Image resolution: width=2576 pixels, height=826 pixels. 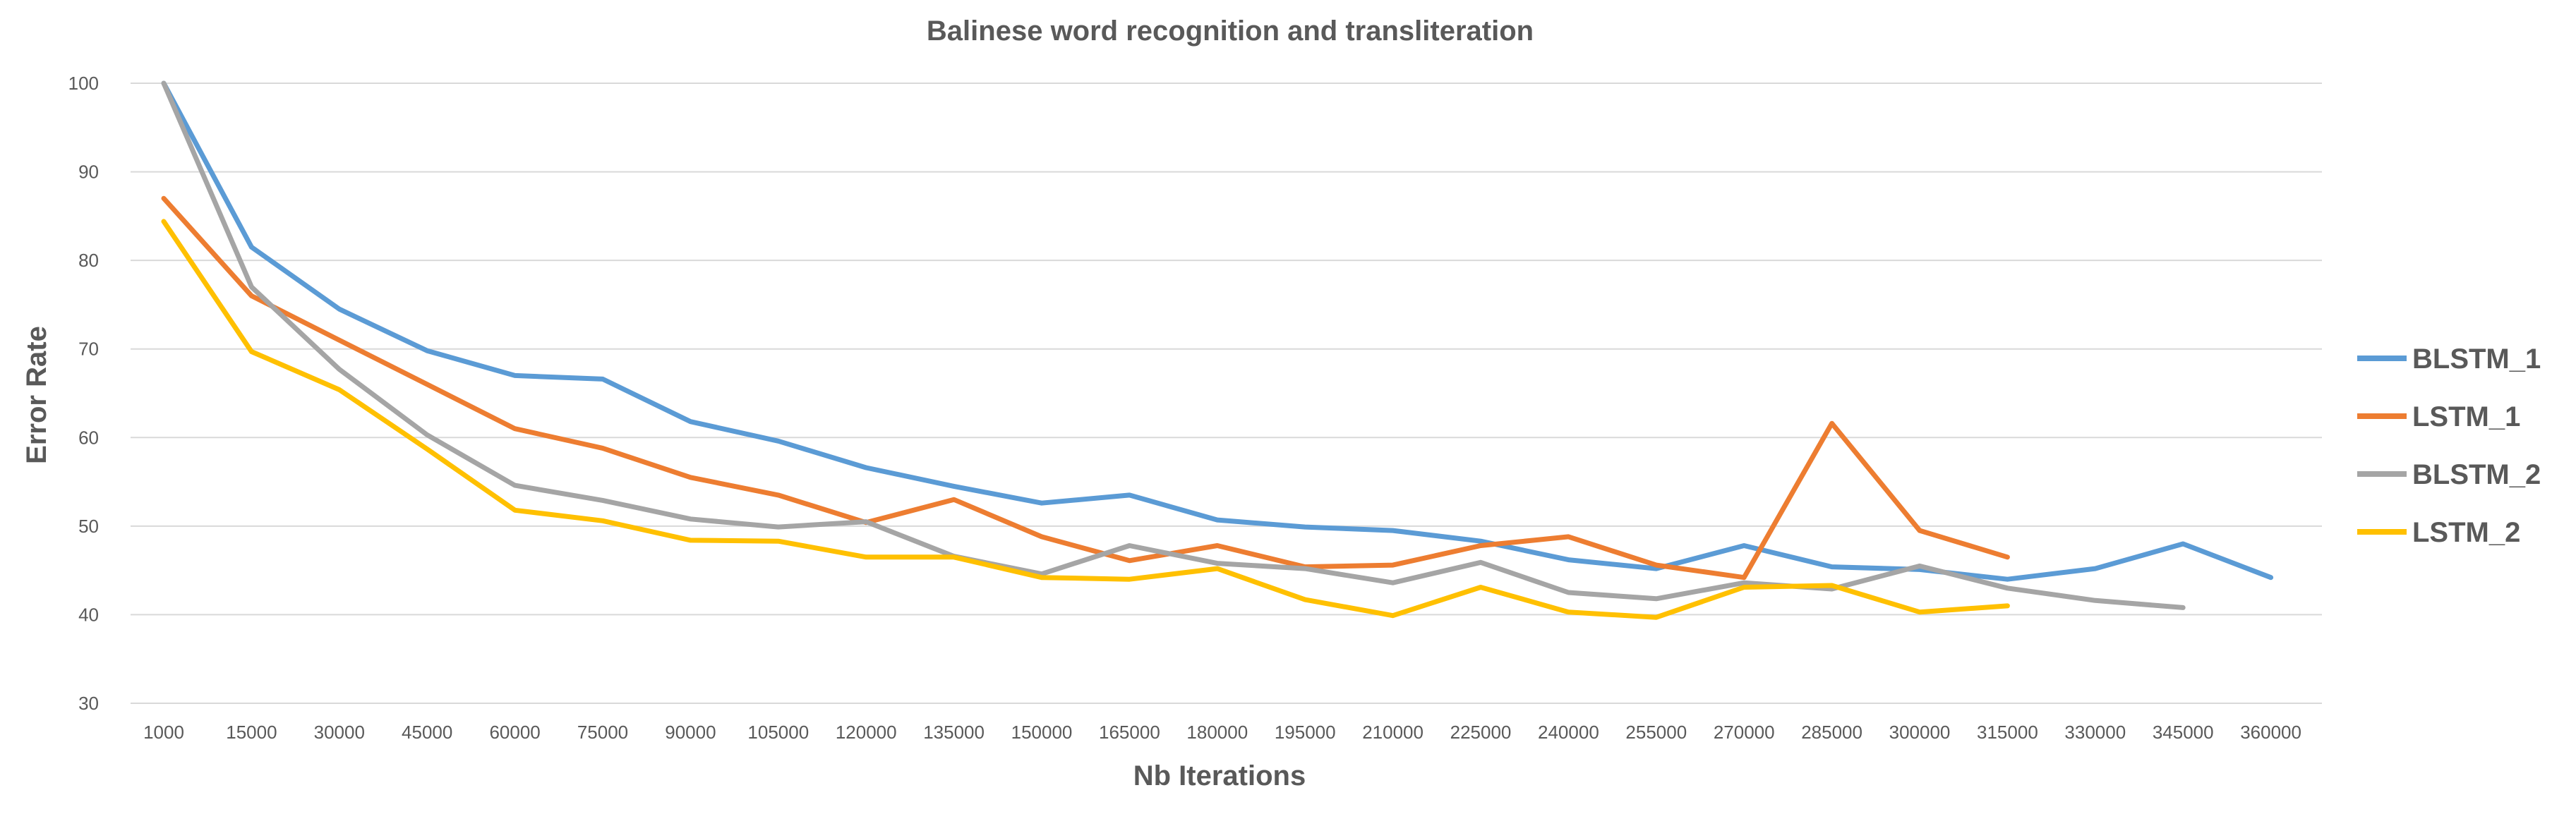 What do you see at coordinates (602, 733) in the screenshot?
I see `x-tick-label: 75000` at bounding box center [602, 733].